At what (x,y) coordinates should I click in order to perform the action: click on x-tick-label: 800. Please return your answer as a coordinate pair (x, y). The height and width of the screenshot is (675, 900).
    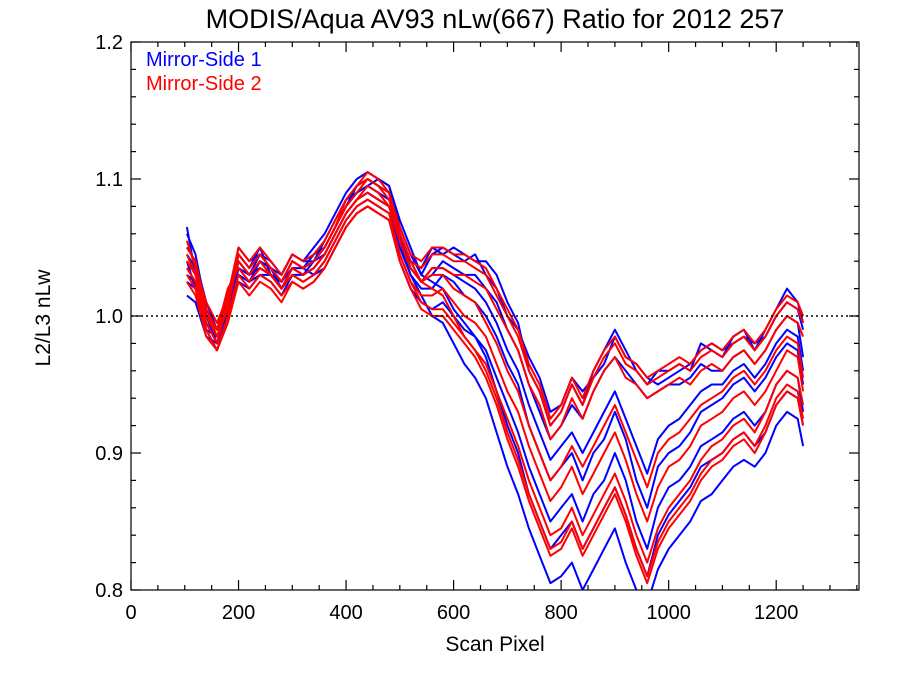
    Looking at the image, I should click on (560, 613).